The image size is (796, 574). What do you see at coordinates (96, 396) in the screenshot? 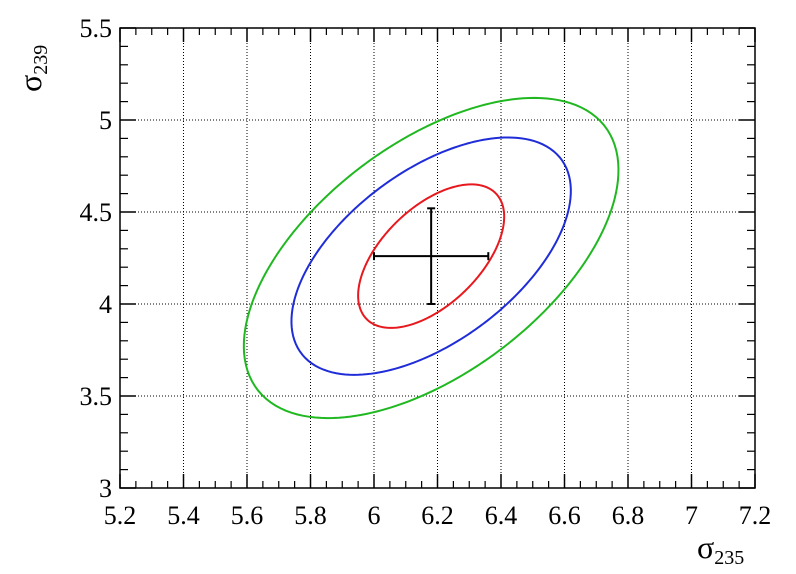
I see `y-tick-label: 3.5` at bounding box center [96, 396].